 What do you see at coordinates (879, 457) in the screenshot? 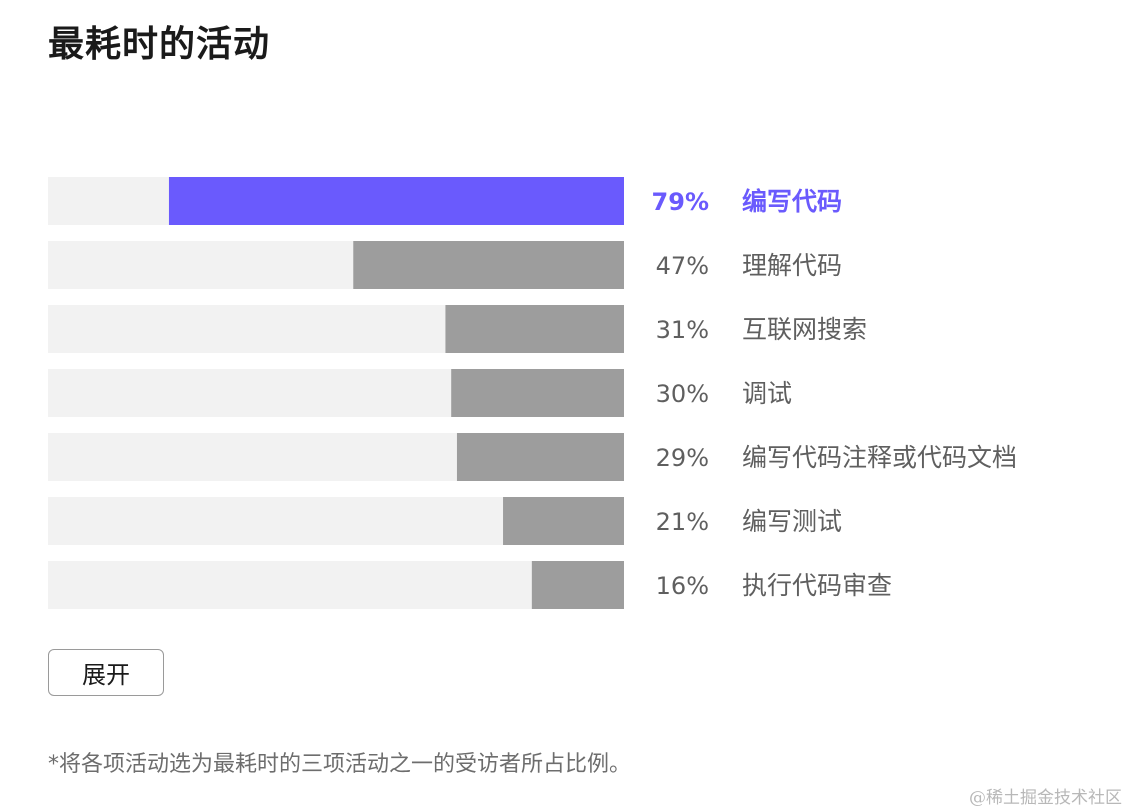
I see `category-label: 编写代码注释或代码文档` at bounding box center [879, 457].